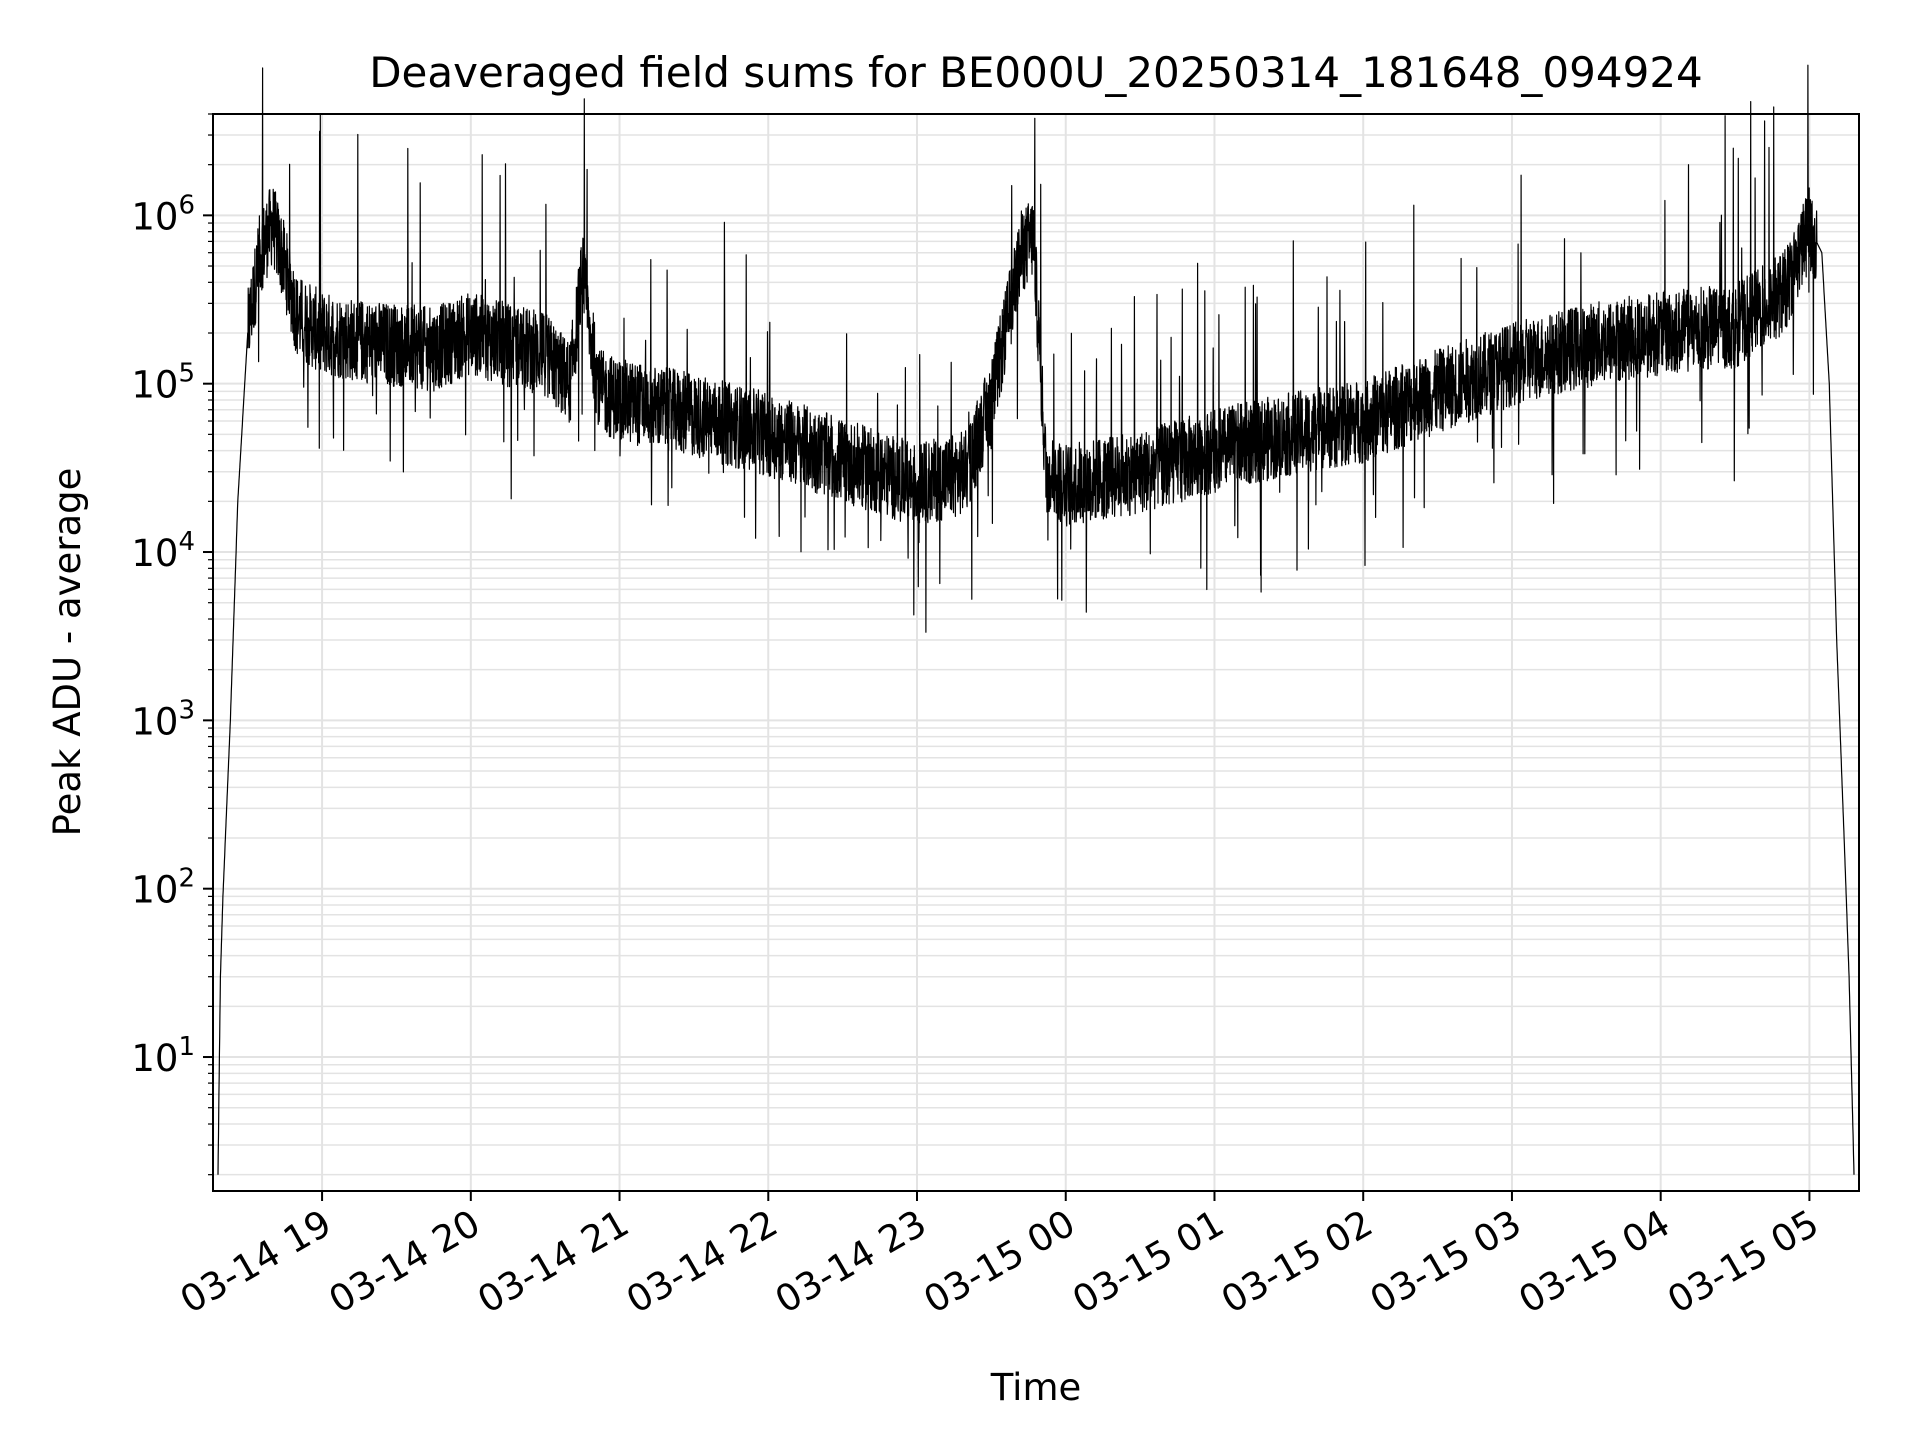 This screenshot has height=1440, width=1920. Describe the element at coordinates (405, 1262) in the screenshot. I see `x-tick-label: 03-14 20` at that location.